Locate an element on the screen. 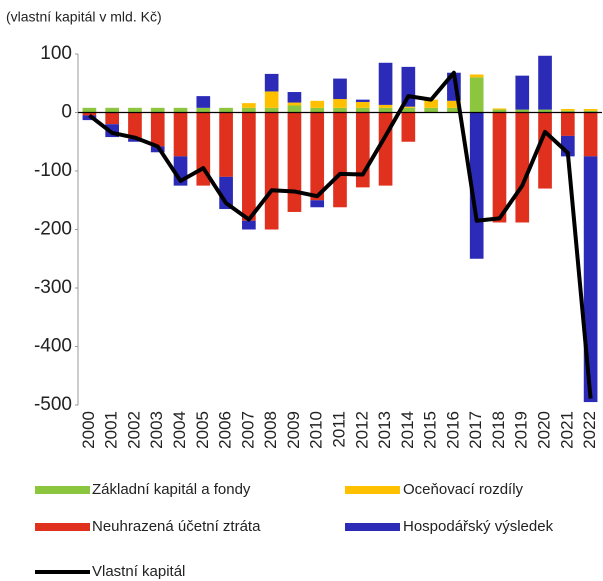 This screenshot has width=603, height=581. x-tick-label: 2019 is located at coordinates (521, 430).